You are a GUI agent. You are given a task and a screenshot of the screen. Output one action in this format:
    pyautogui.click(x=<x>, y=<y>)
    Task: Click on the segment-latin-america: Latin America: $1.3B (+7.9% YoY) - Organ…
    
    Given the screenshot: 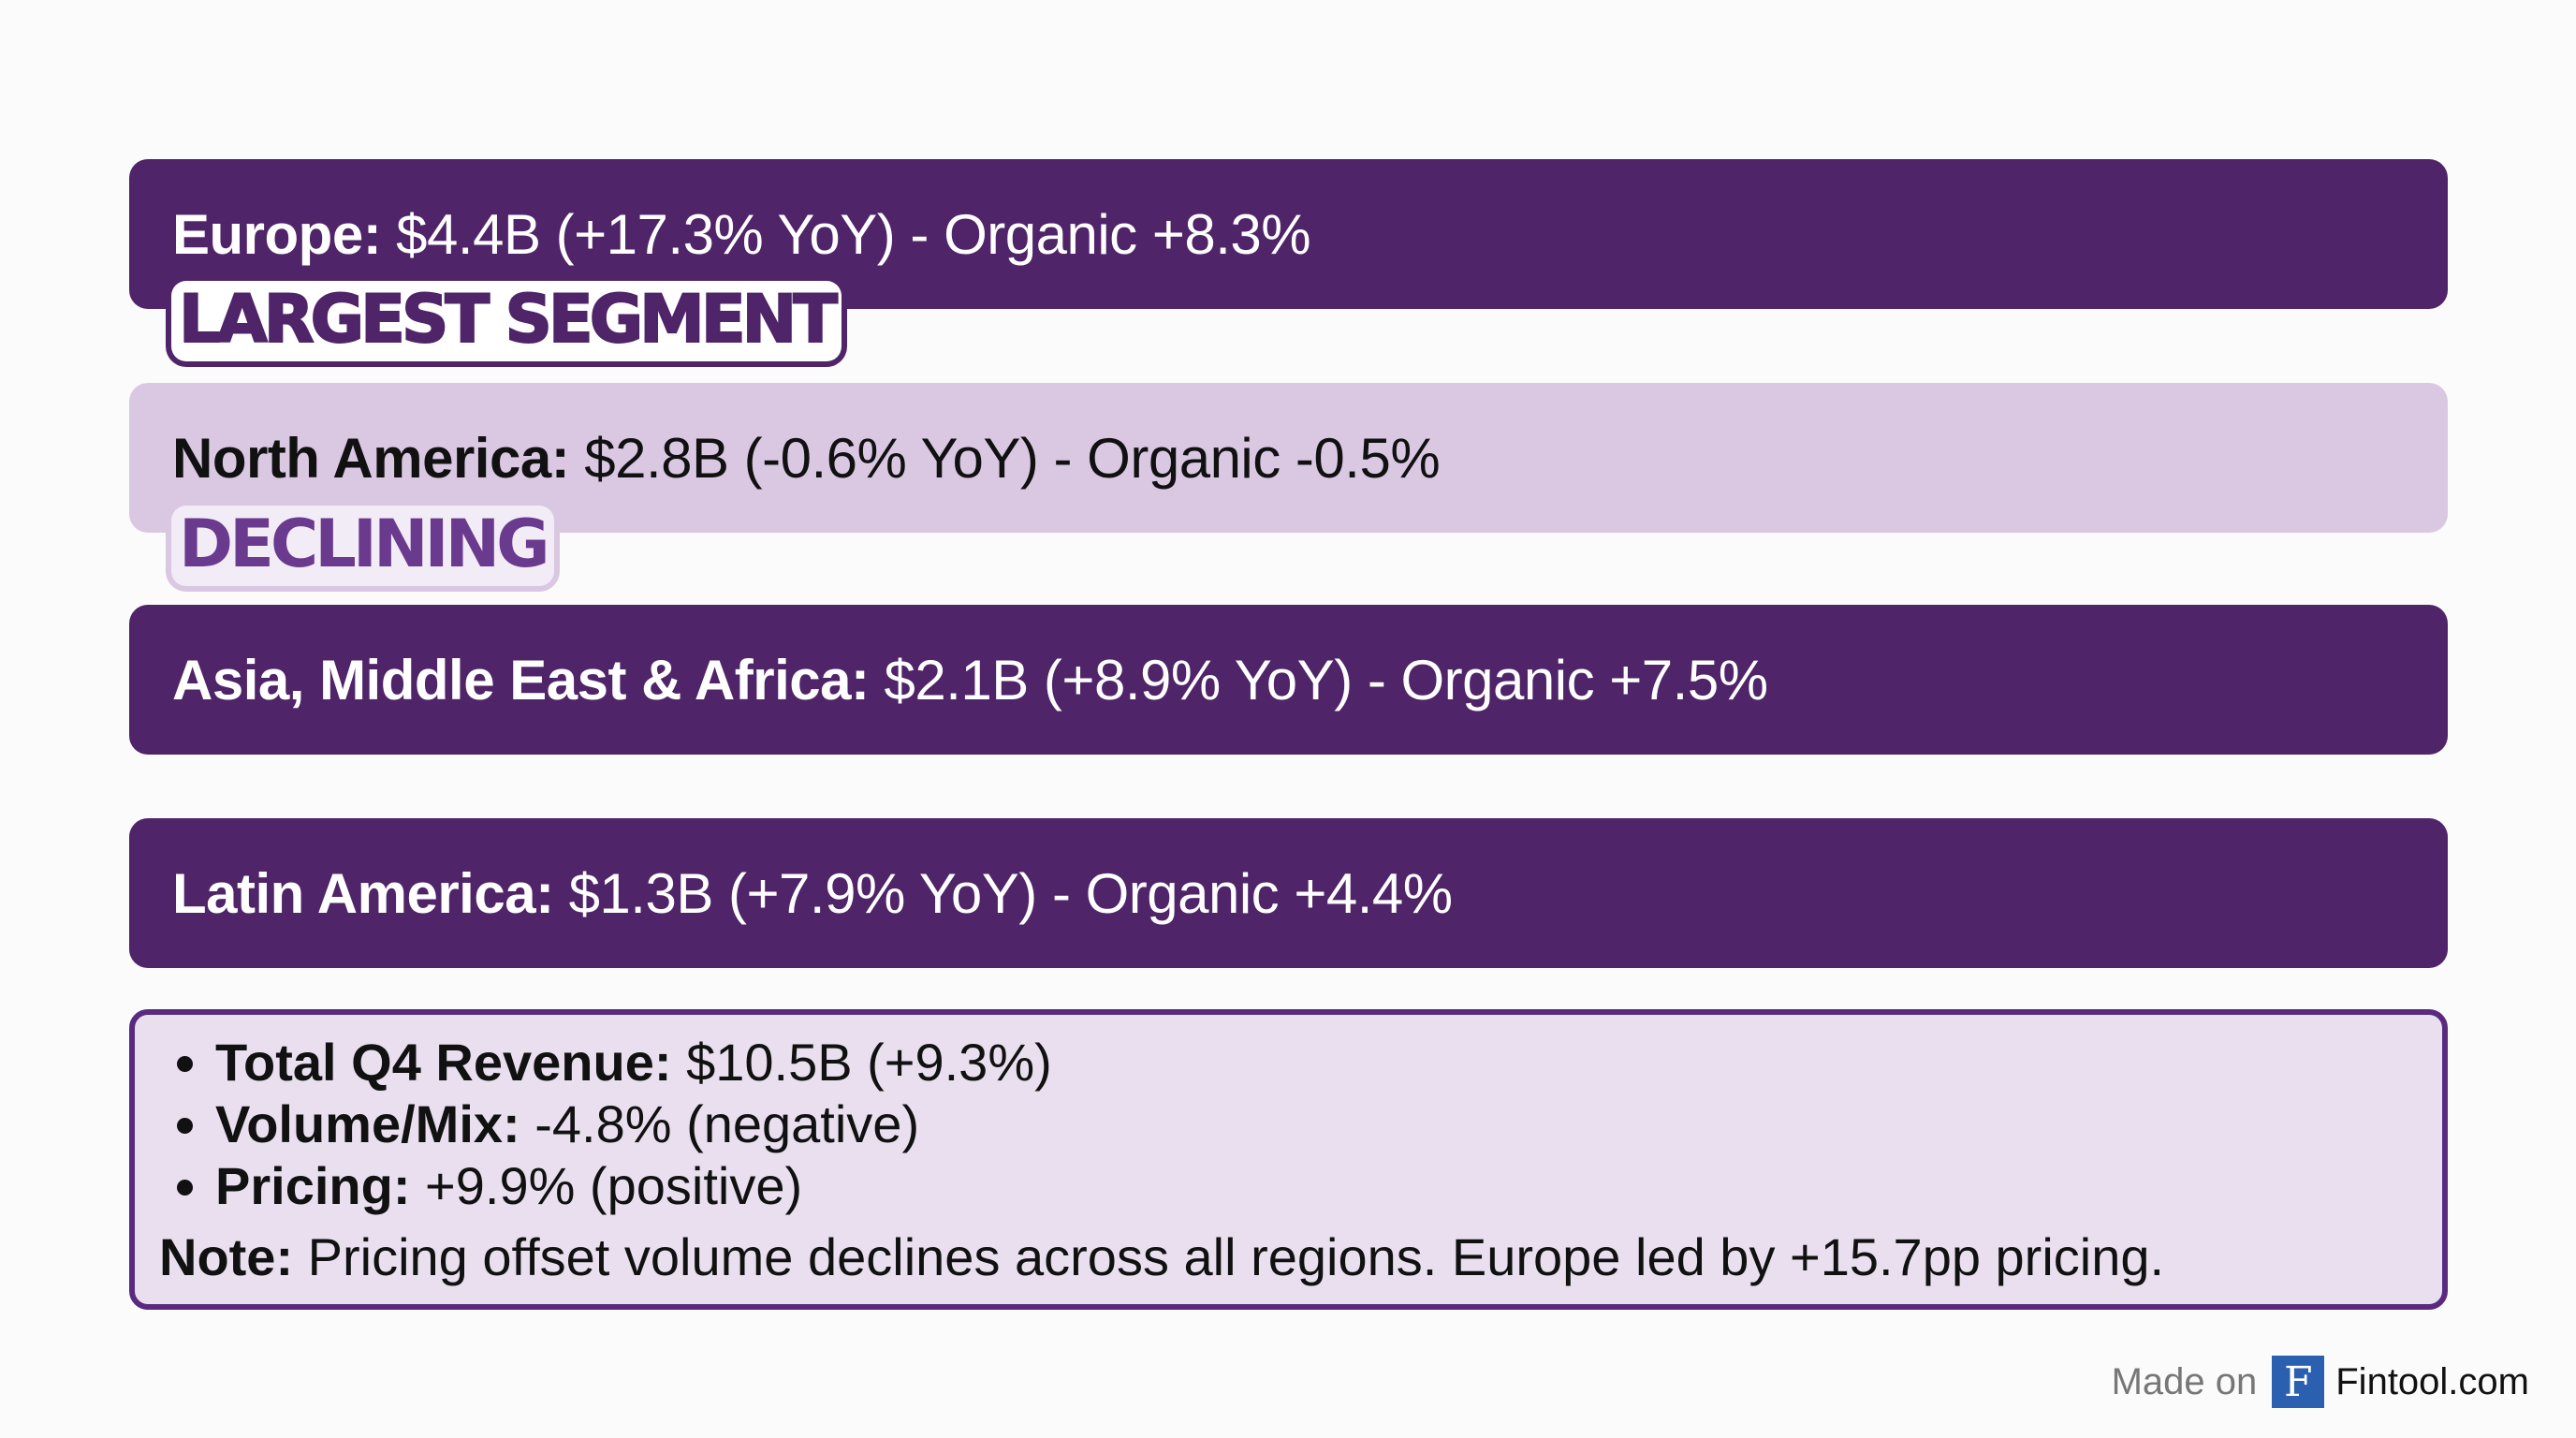 What is the action you would take?
    pyautogui.click(x=1288, y=893)
    